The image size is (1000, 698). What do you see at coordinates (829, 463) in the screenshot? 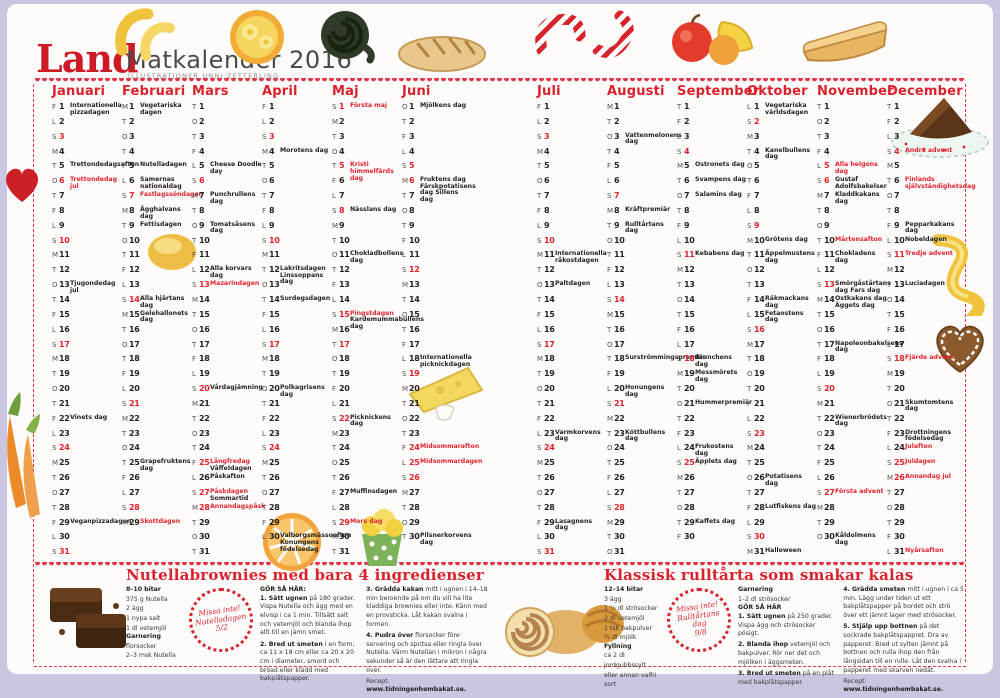
I see `day-number: 25` at bounding box center [829, 463].